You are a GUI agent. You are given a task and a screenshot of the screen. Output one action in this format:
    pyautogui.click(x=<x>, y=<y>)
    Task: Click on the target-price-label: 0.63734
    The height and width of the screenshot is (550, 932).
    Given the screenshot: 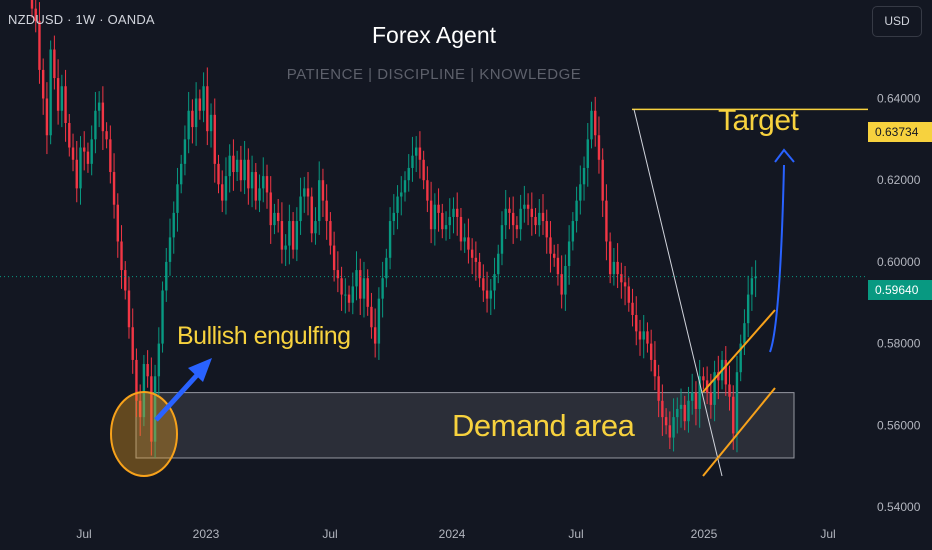 What is the action you would take?
    pyautogui.click(x=900, y=132)
    